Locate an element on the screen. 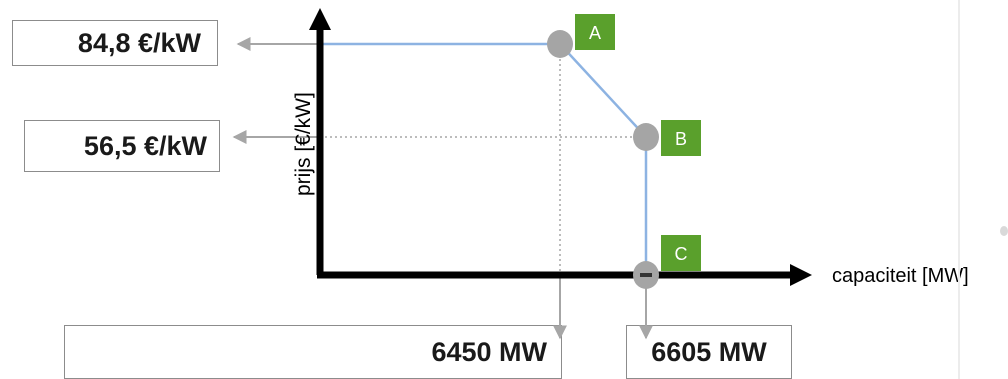 This screenshot has width=1008, height=379. point-label-box-a is located at coordinates (595, 32).